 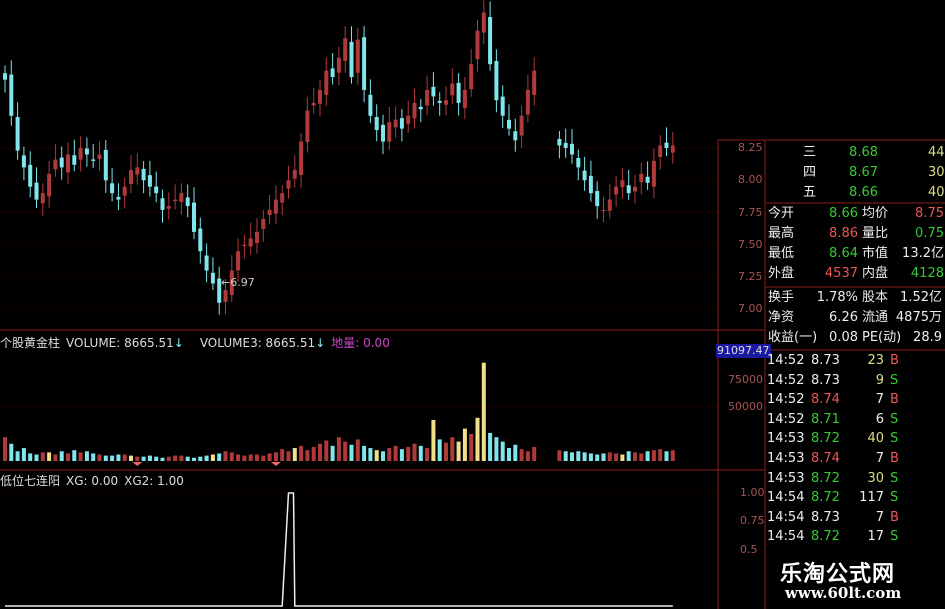 What do you see at coordinates (752, 492) in the screenshot?
I see `indicator-tick-label: 1.00` at bounding box center [752, 492].